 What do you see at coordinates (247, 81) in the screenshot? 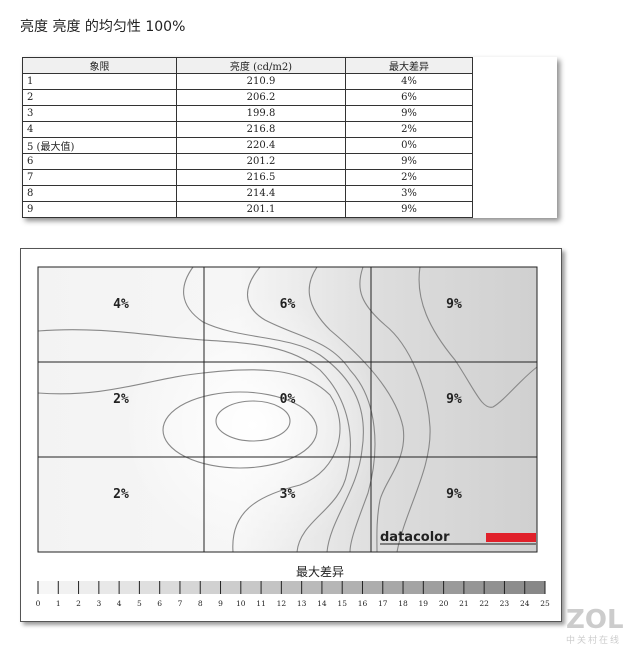
I see `table-row: 1 210.9 4%` at bounding box center [247, 81].